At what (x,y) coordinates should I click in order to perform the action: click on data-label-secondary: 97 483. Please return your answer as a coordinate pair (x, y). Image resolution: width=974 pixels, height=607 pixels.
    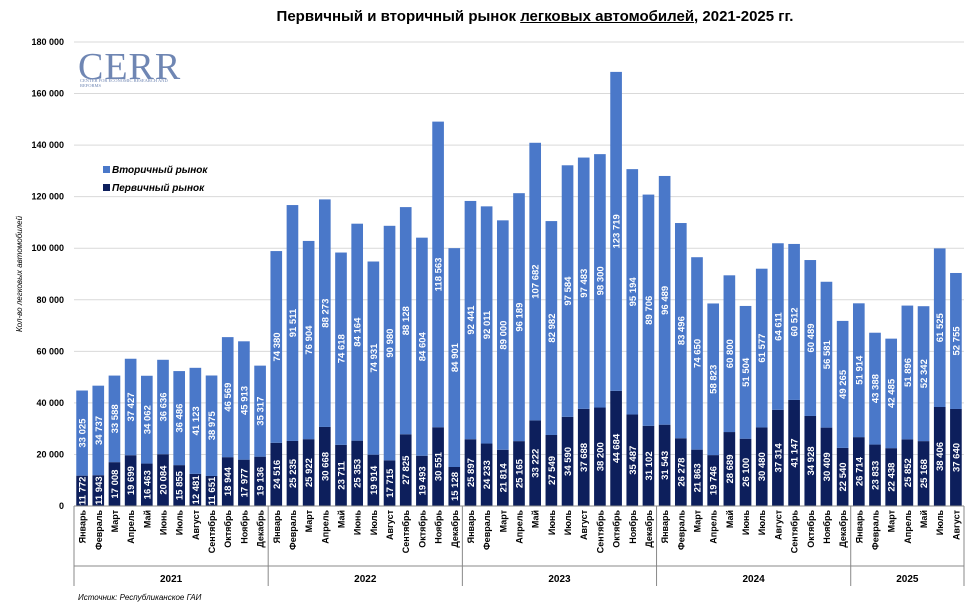
    Looking at the image, I should click on (584, 283).